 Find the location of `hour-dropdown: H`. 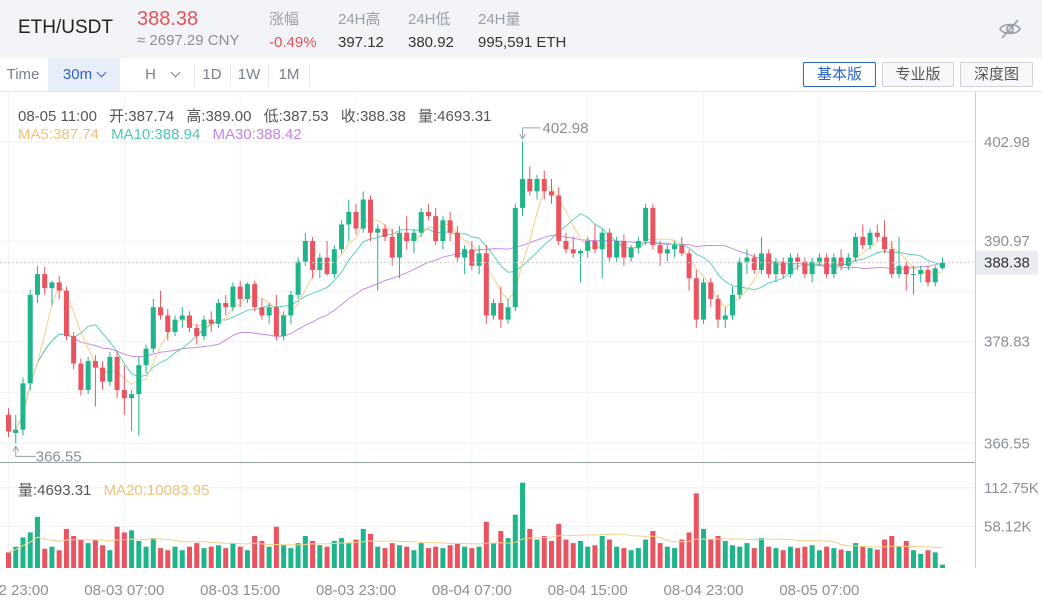

hour-dropdown: H is located at coordinates (162, 74).